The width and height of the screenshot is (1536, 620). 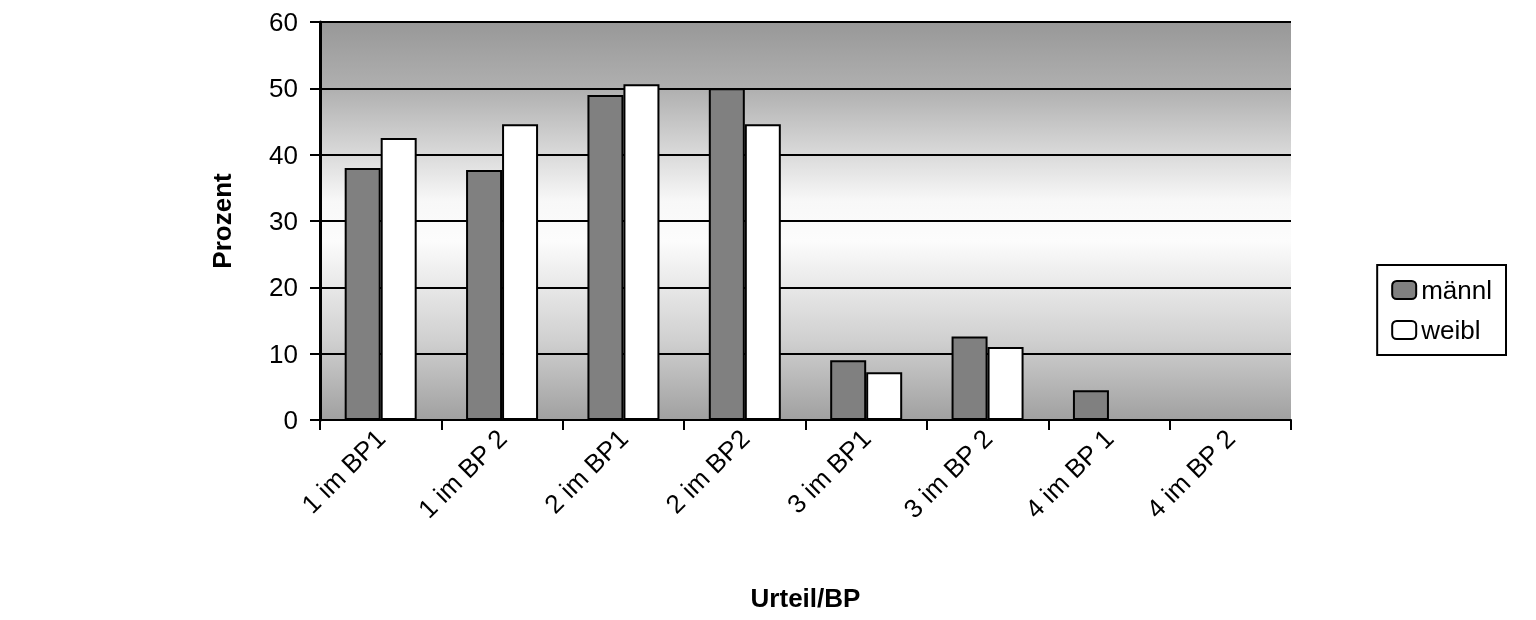 What do you see at coordinates (1190, 473) in the screenshot?
I see `x-tick-label: 4 im BP 2` at bounding box center [1190, 473].